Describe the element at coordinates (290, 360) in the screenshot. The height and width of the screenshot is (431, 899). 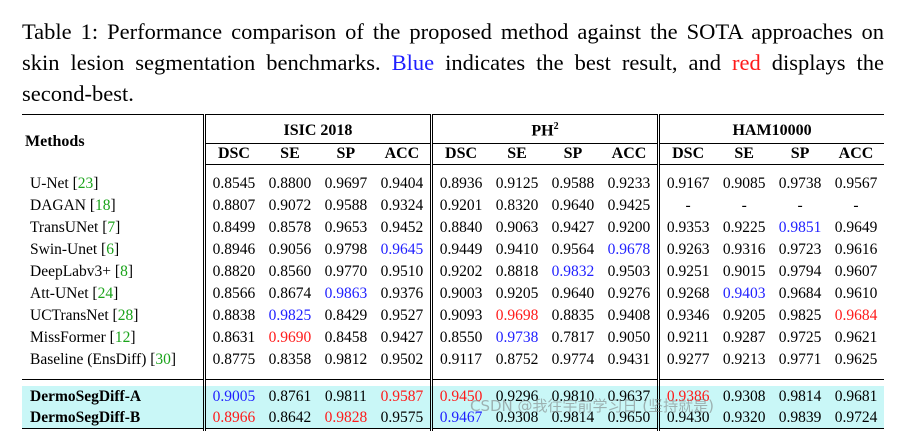
I see `table-cell: 0.8358` at that location.